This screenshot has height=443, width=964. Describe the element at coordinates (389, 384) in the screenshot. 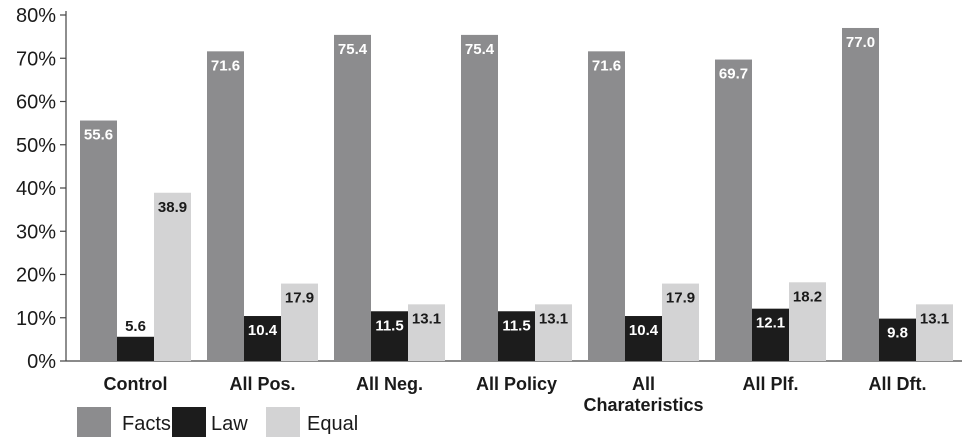

I see `x-tick-label: All Neg.` at that location.